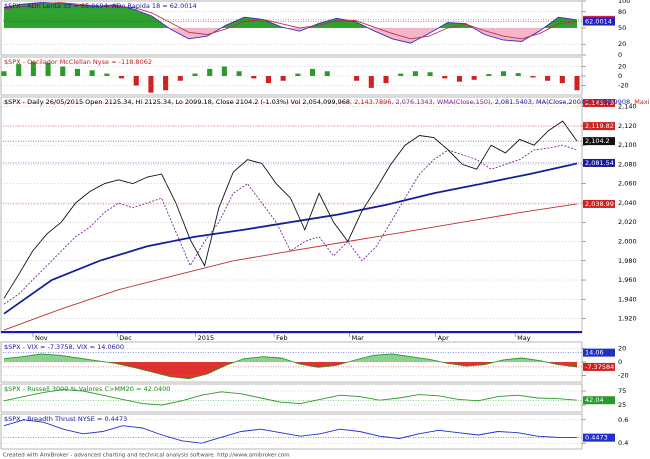 The width and height of the screenshot is (650, 459). What do you see at coordinates (627, 319) in the screenshot?
I see `y-tick-label: 1,920` at bounding box center [627, 319].